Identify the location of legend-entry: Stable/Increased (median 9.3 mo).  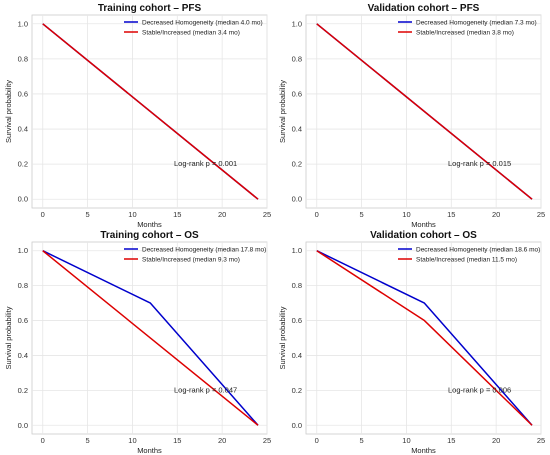
(191, 259).